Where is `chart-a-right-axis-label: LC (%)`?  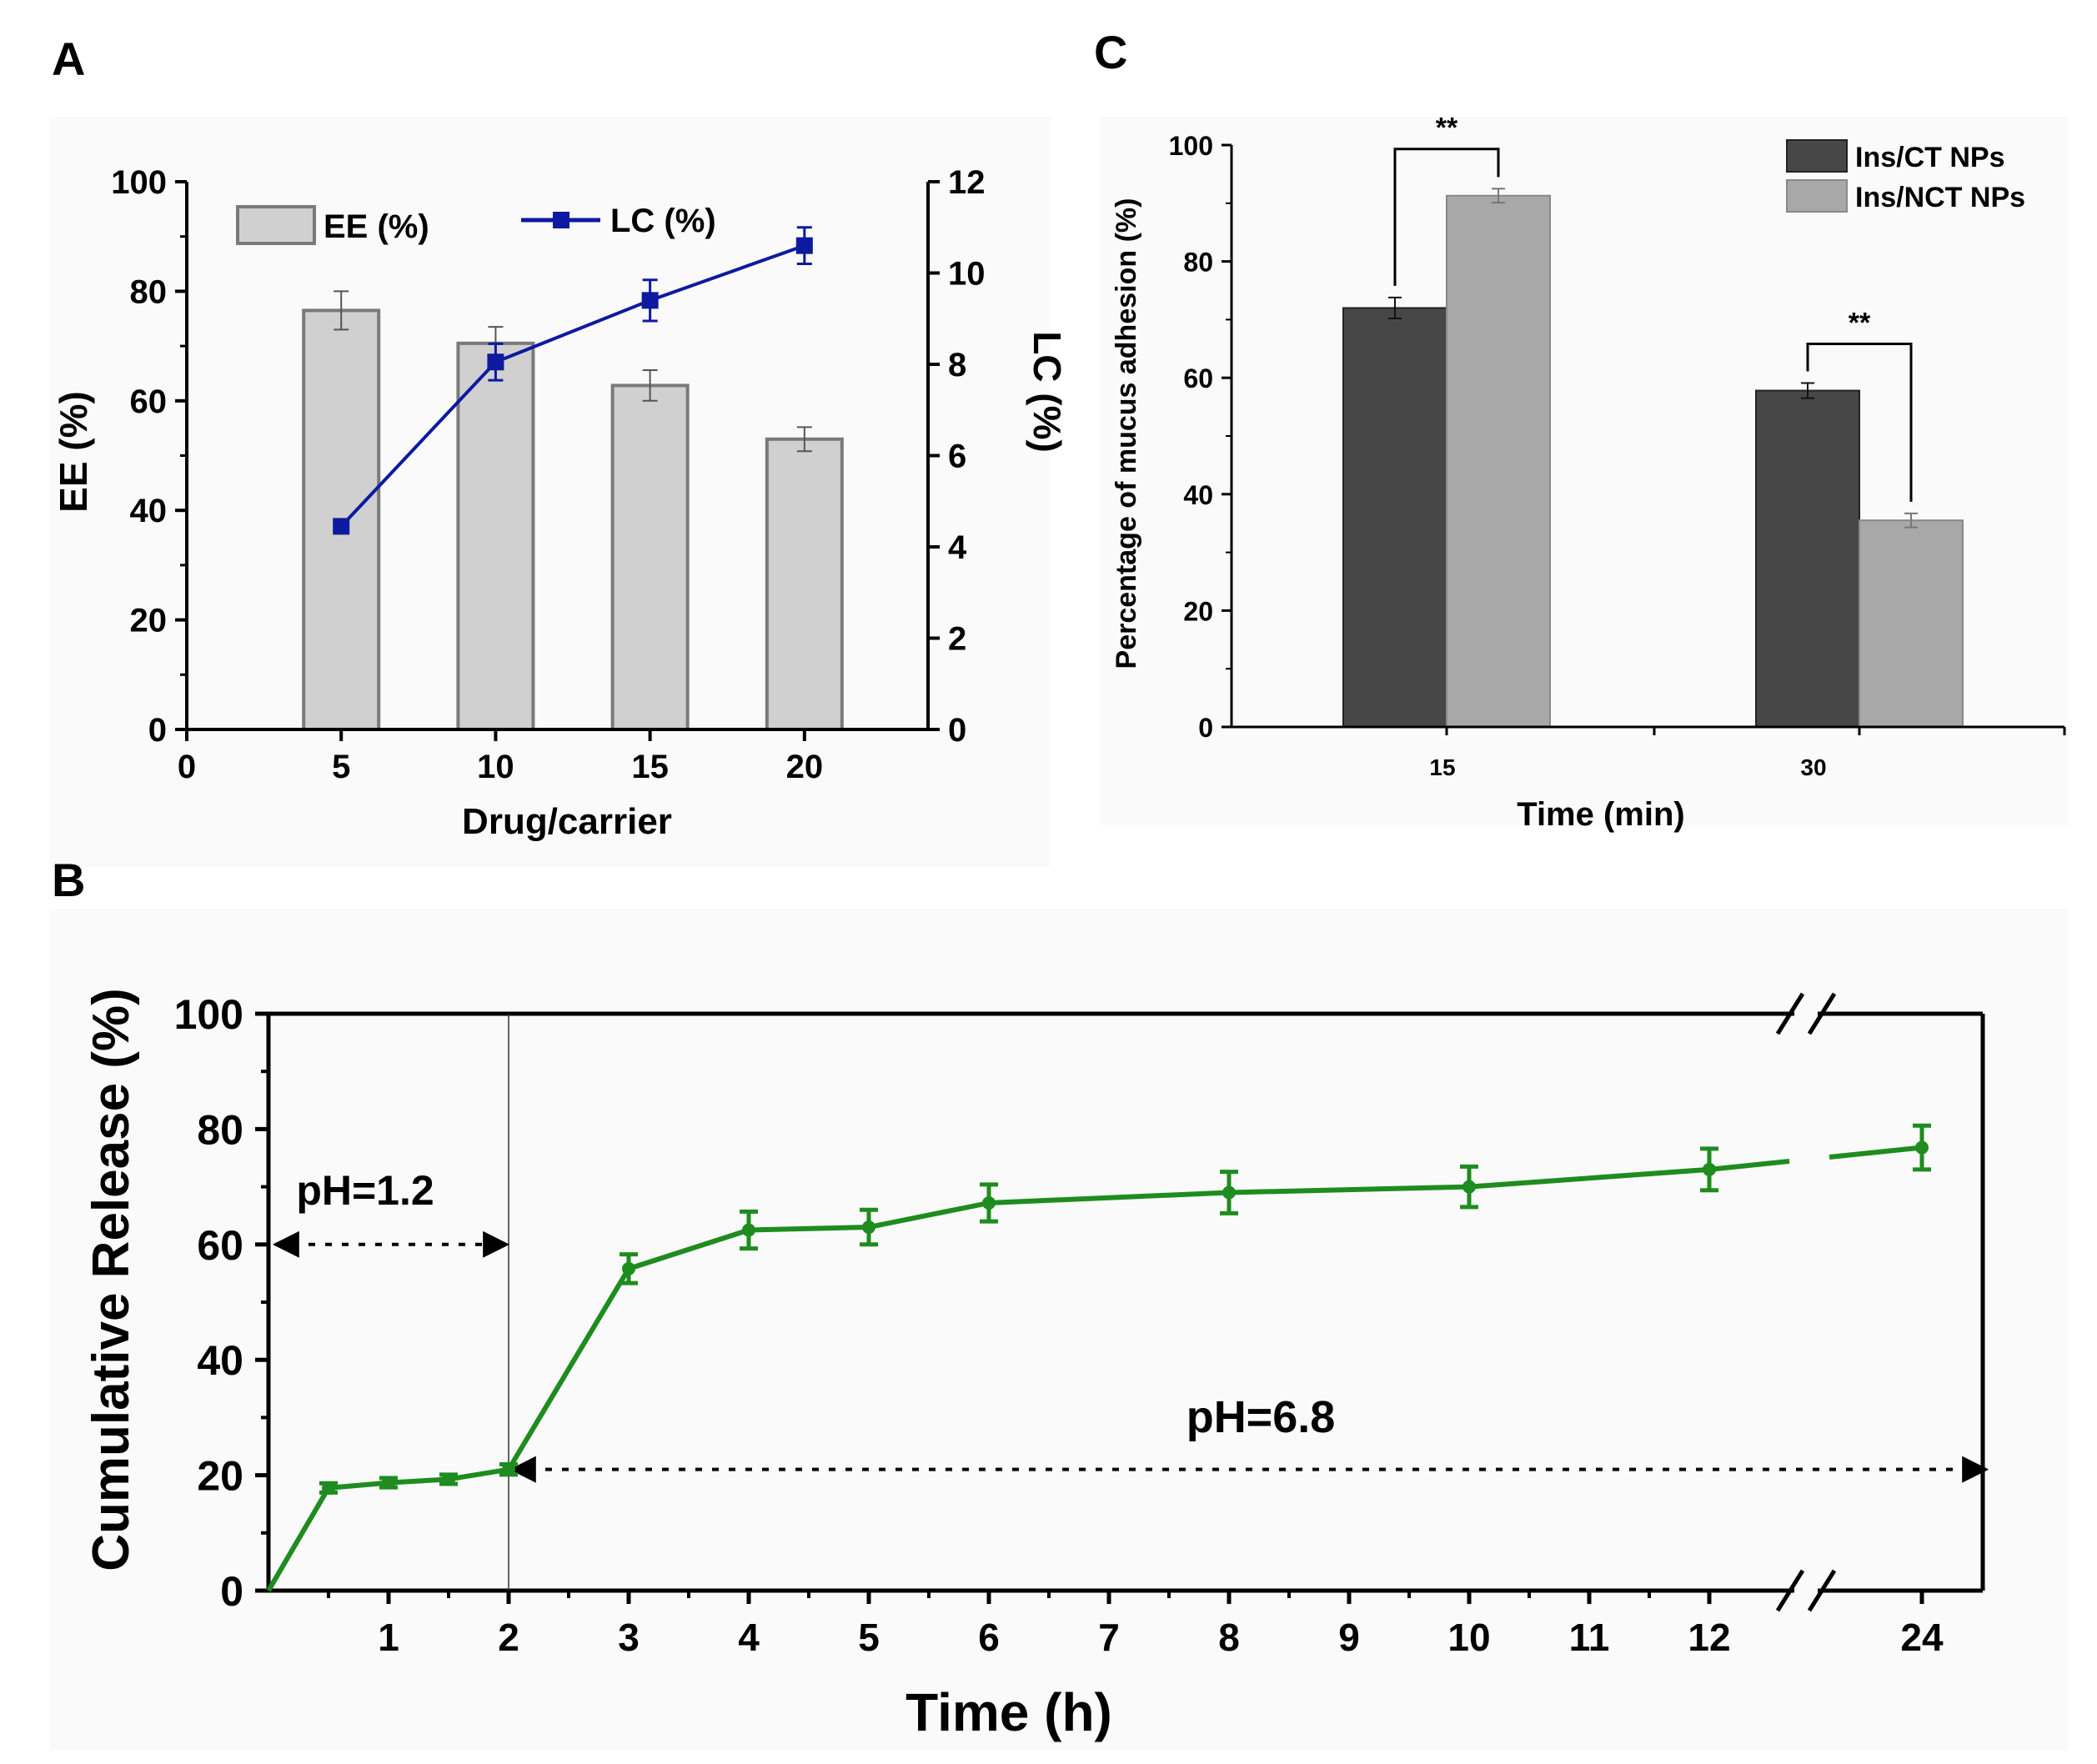
chart-a-right-axis-label: LC (%) is located at coordinates (1047, 392).